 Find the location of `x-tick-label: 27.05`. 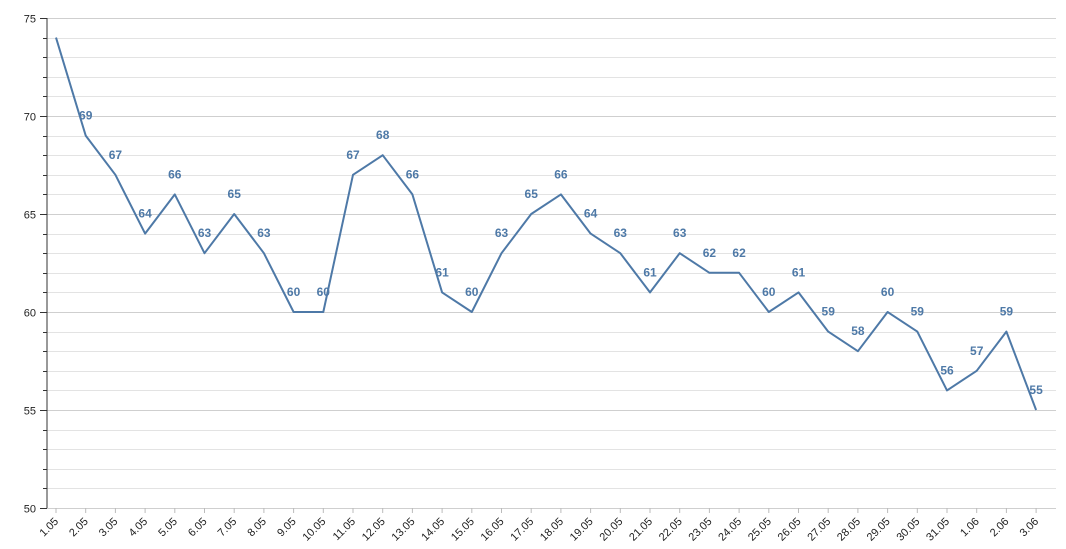

x-tick-label: 27.05 is located at coordinates (819, 530).